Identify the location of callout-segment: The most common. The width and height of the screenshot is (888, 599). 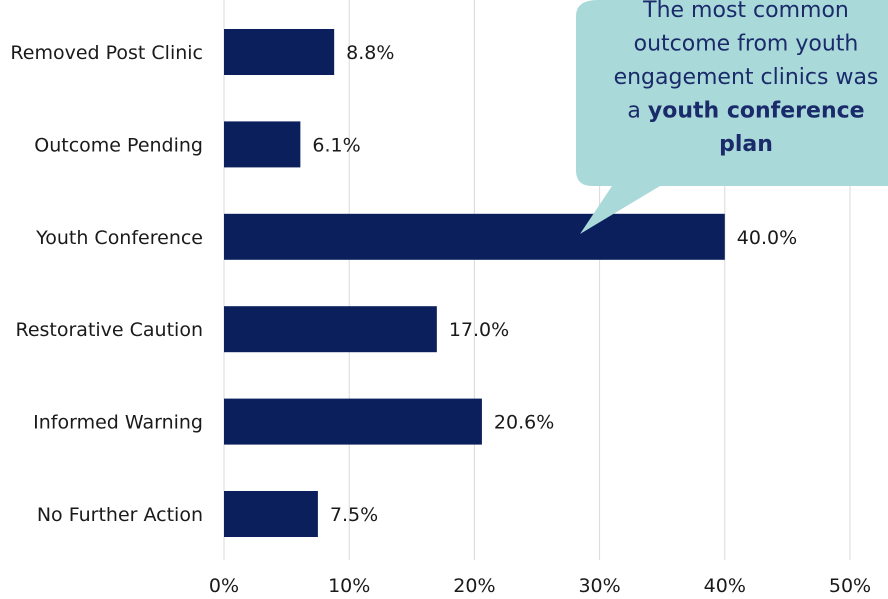
(745, 11).